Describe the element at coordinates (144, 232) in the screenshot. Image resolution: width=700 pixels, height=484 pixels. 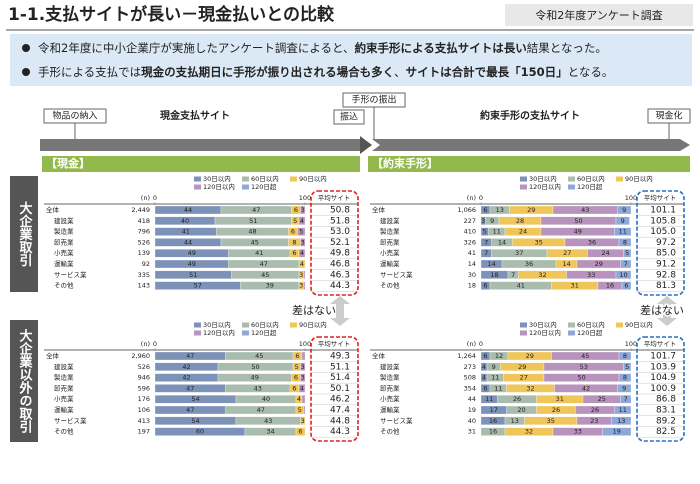
I see `n-value: 796` at that location.